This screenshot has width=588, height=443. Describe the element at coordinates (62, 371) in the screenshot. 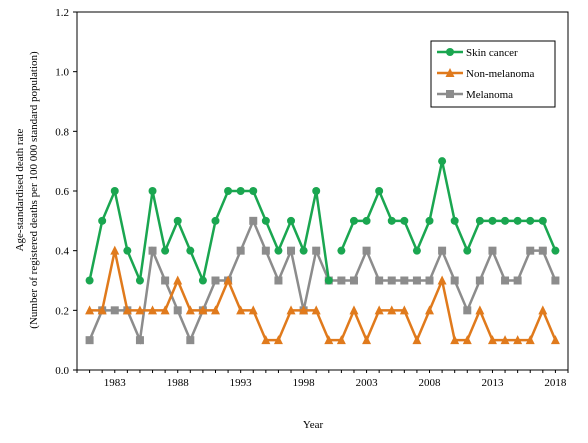

I see `y-tick-label: 0.0` at that location.